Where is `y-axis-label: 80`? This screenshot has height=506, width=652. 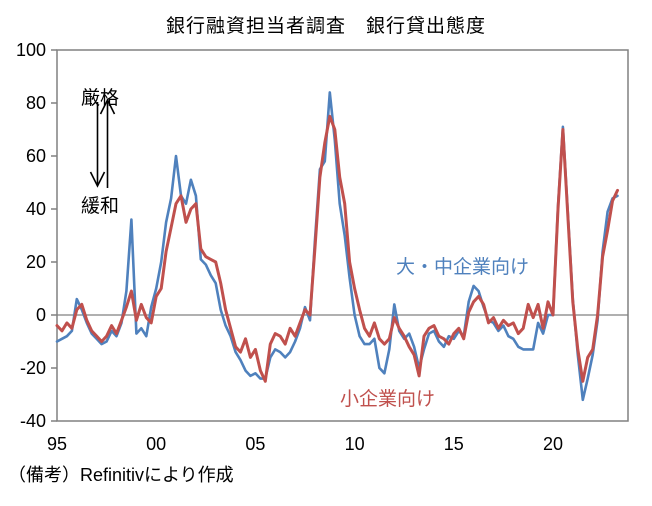
y-axis-label: 80 is located at coordinates (36, 103).